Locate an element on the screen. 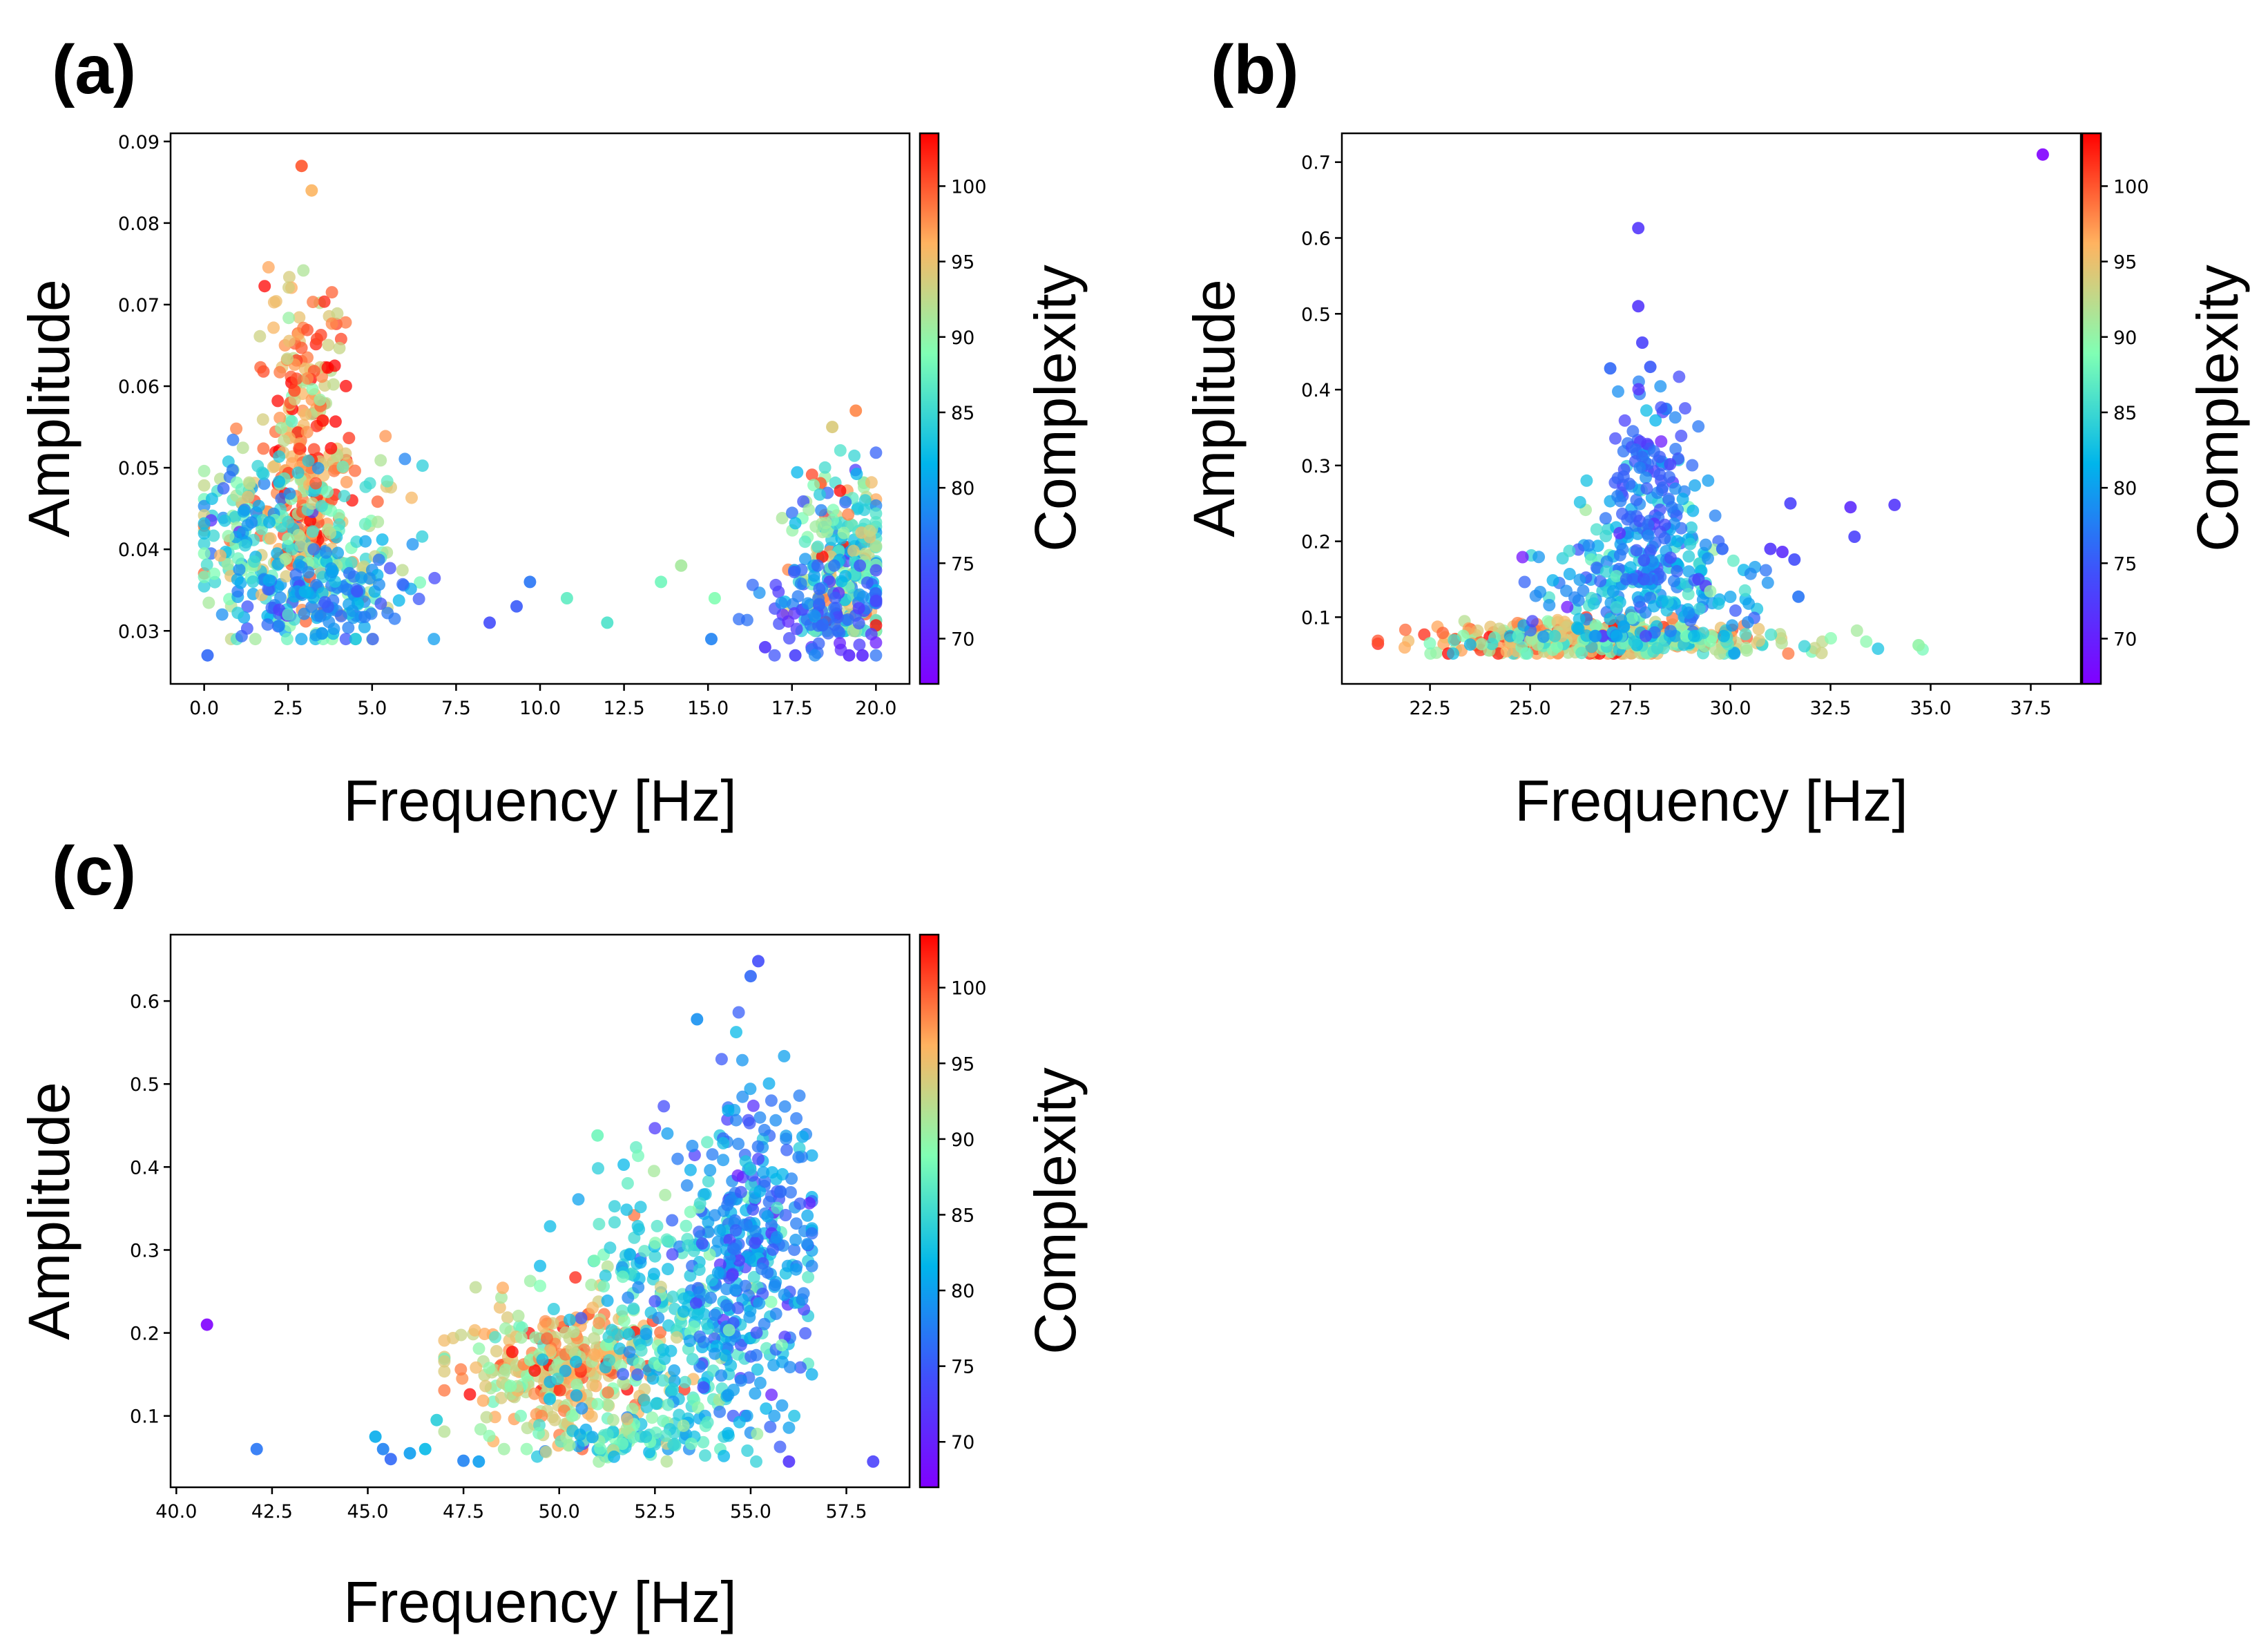 This screenshot has height=1651, width=2268. y-tick-label: 0.1 is located at coordinates (145, 1417).